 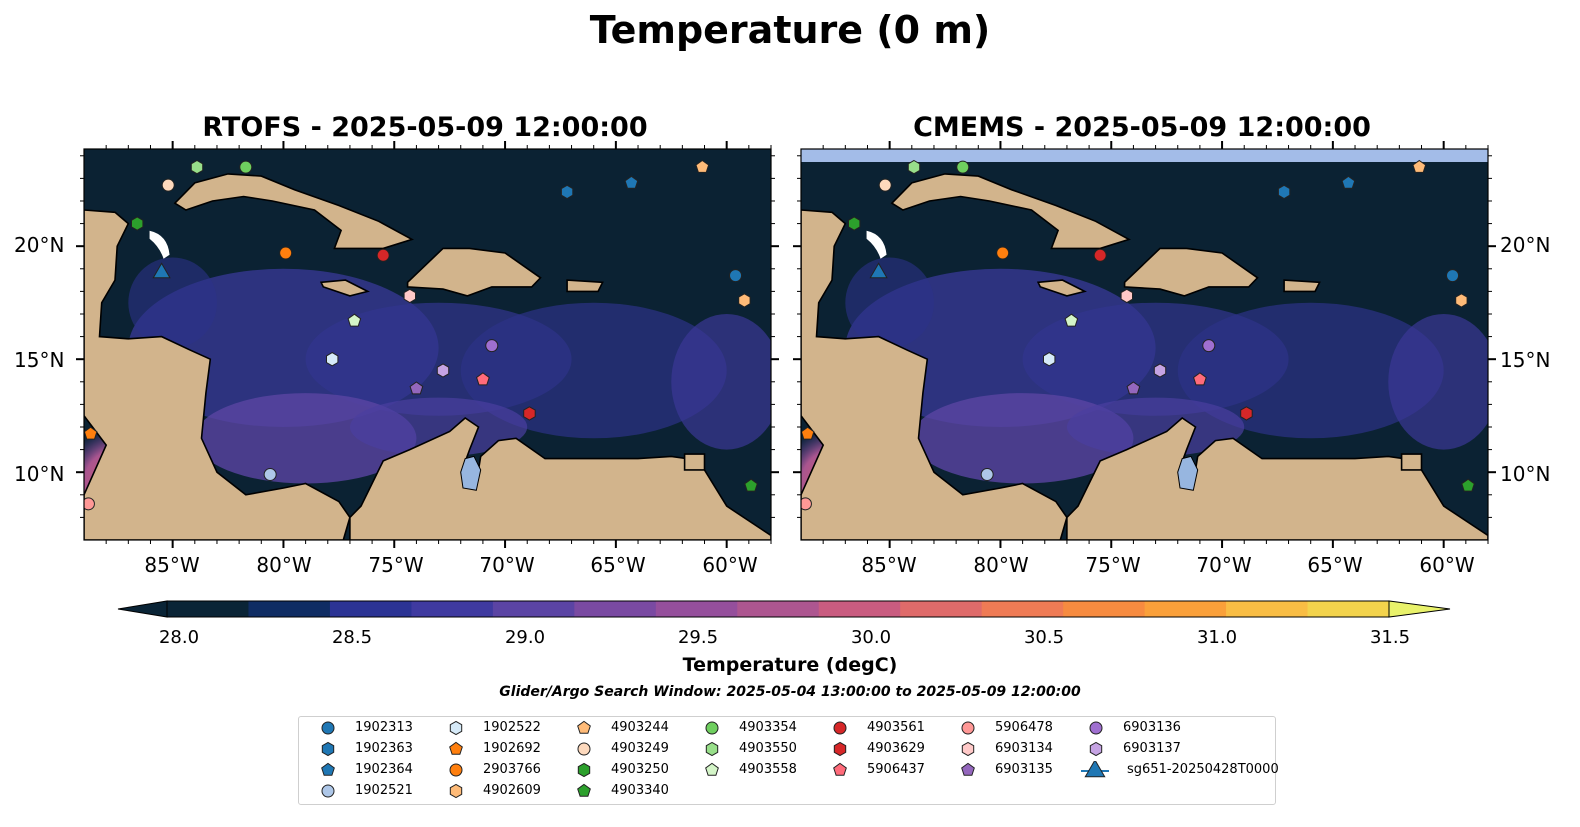 What do you see at coordinates (284, 565) in the screenshot?
I see `lon-label-left-80w: 80°W` at bounding box center [284, 565].